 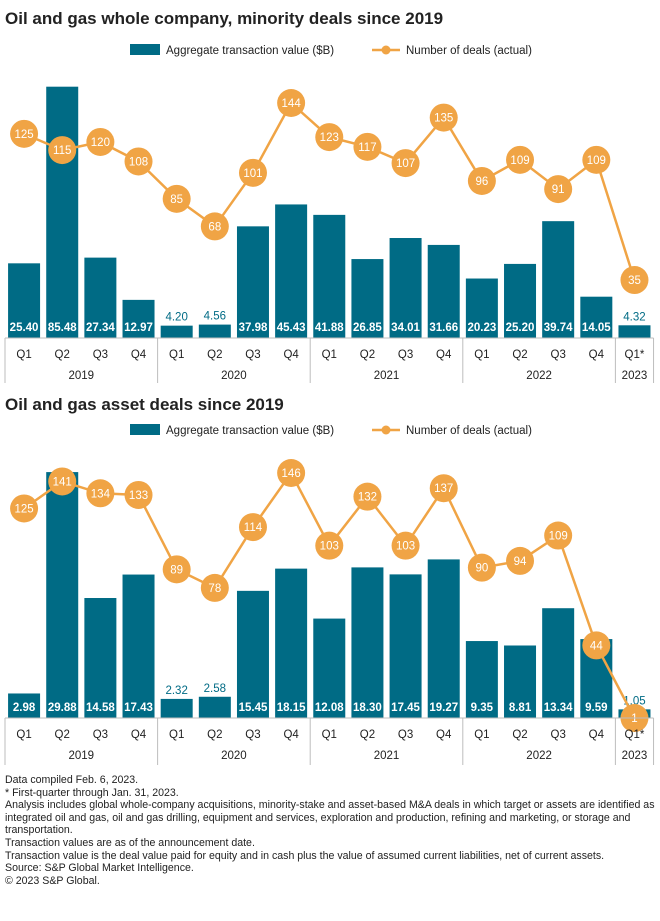 I want to click on bar-value-label: 1.05, so click(x=634, y=701).